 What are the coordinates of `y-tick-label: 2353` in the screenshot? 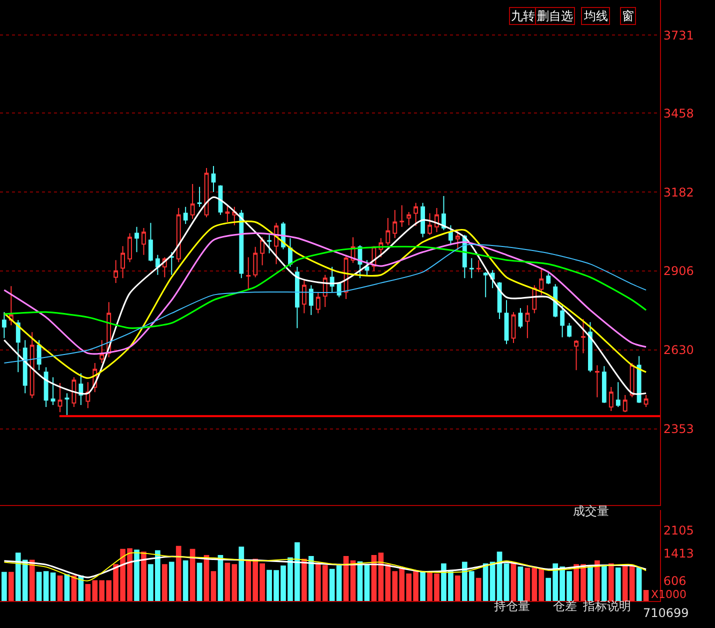 It's located at (678, 429).